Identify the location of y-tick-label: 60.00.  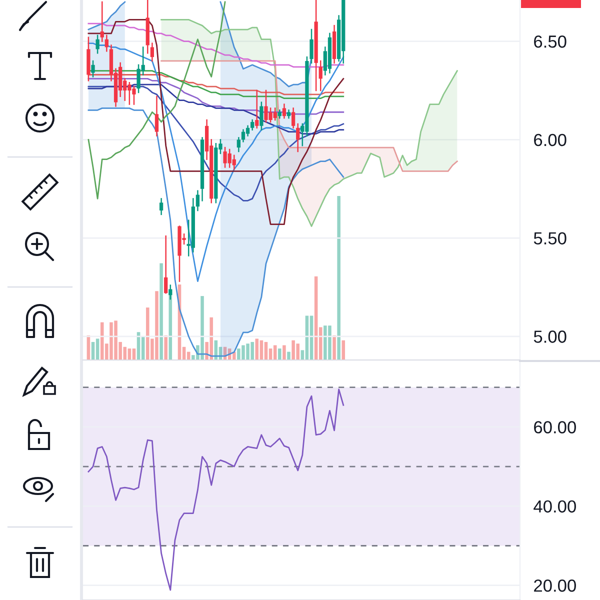
(555, 427).